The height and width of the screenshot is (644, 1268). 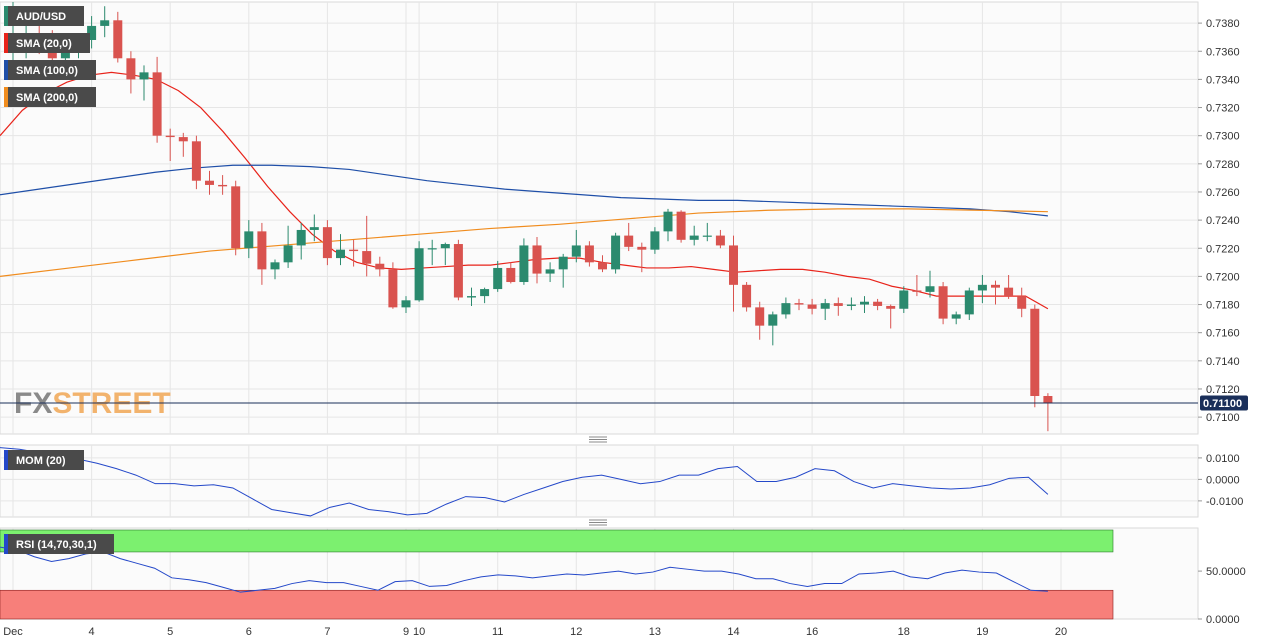 What do you see at coordinates (982, 632) in the screenshot?
I see `time-tick-label: 19` at bounding box center [982, 632].